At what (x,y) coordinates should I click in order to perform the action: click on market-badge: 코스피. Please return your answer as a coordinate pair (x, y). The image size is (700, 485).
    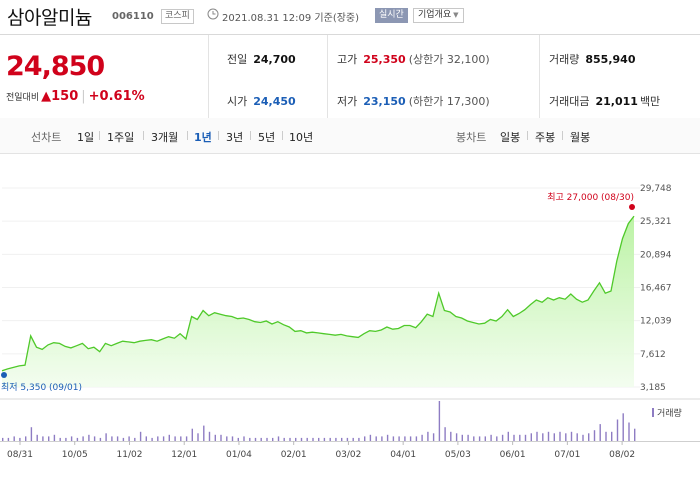
    Looking at the image, I should click on (177, 16).